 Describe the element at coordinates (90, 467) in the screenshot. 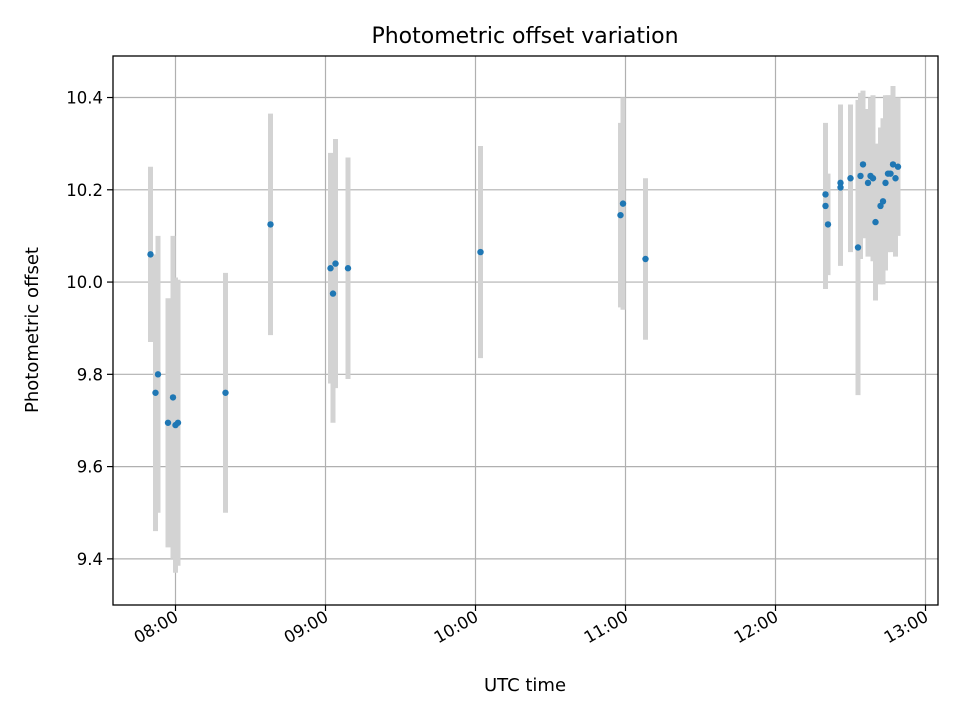

I see `y-tick-label: 9.6` at that location.